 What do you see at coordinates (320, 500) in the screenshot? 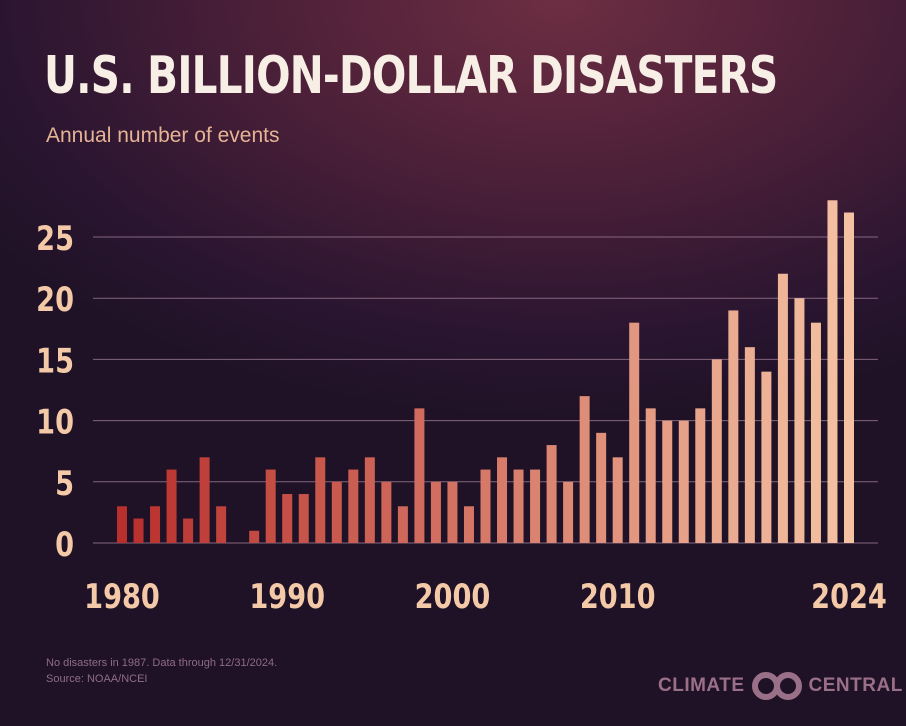
I see `bar-1992` at bounding box center [320, 500].